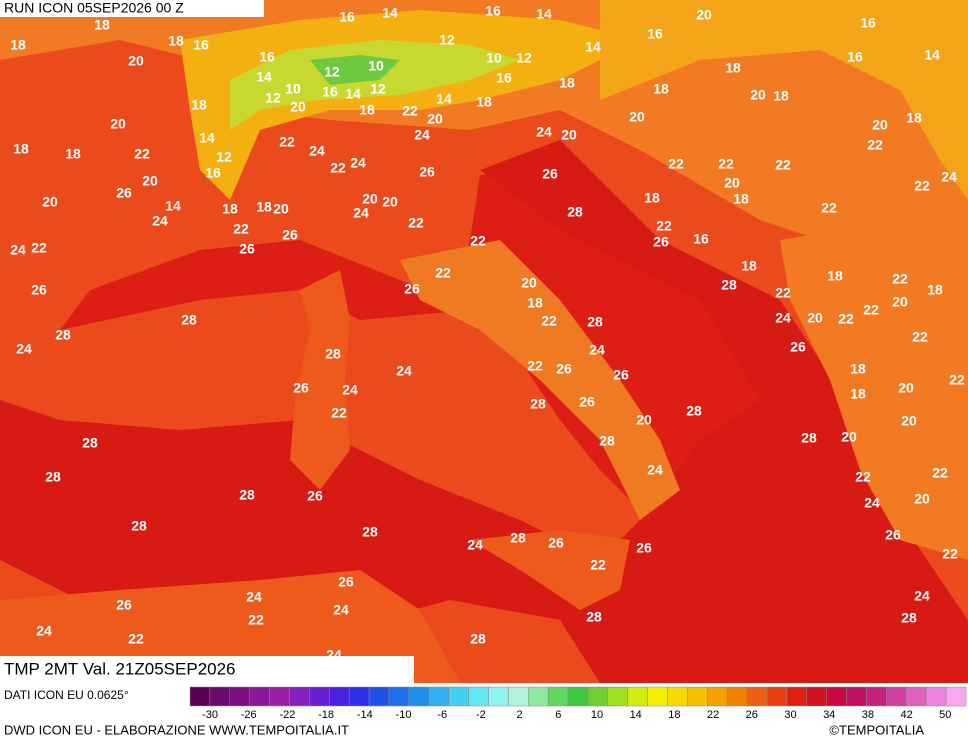 This screenshot has height=745, width=968. Describe the element at coordinates (713, 715) in the screenshot. I see `colorbar-tick-label: 22` at that location.